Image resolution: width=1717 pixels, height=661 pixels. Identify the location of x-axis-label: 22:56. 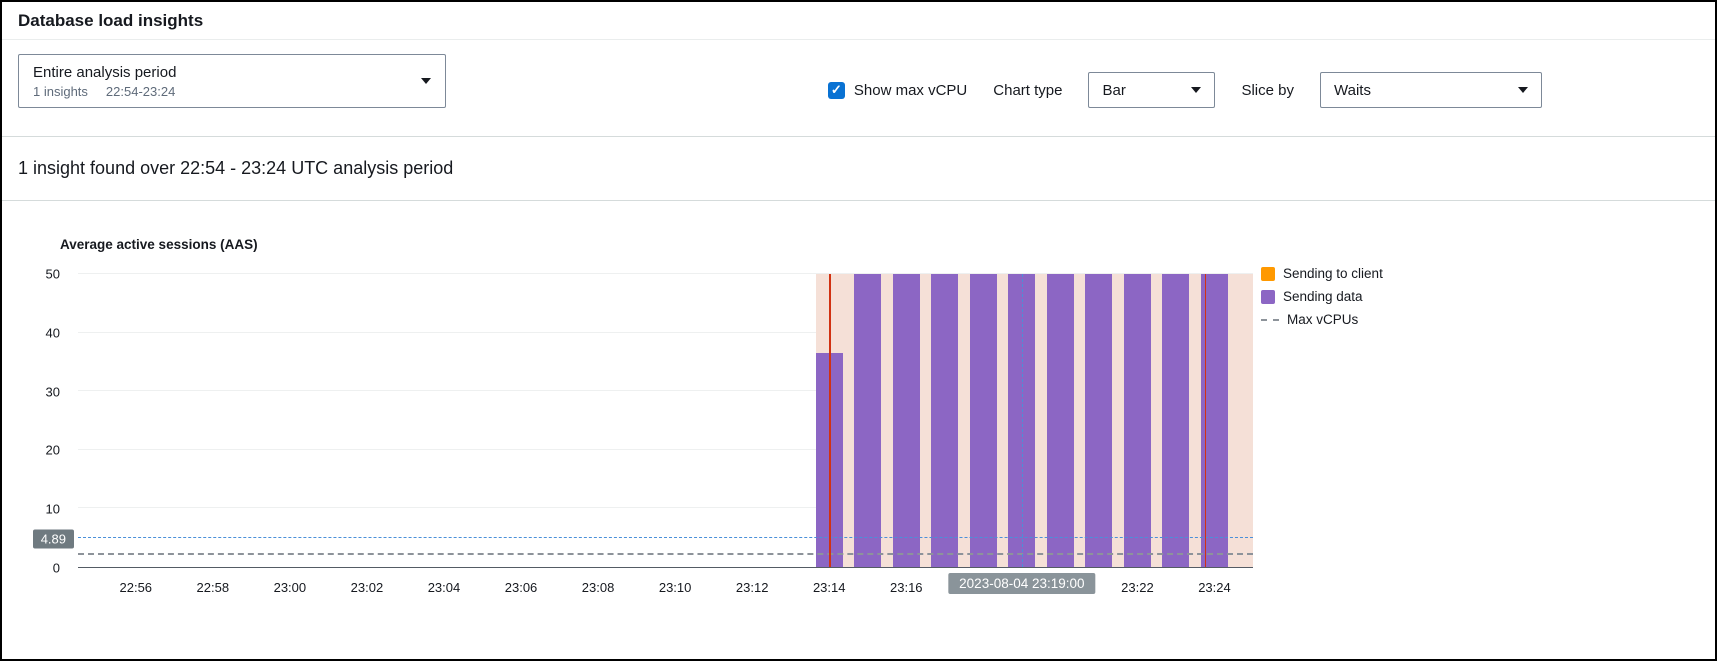
(136, 587).